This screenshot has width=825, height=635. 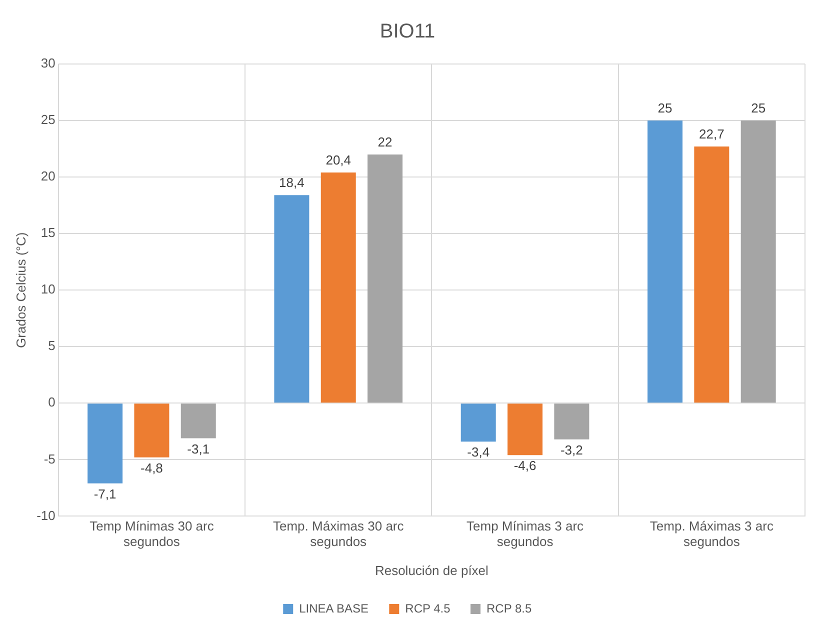 What do you see at coordinates (152, 534) in the screenshot?
I see `x-tick-label: Temp Mínimas 30 arc segundos` at bounding box center [152, 534].